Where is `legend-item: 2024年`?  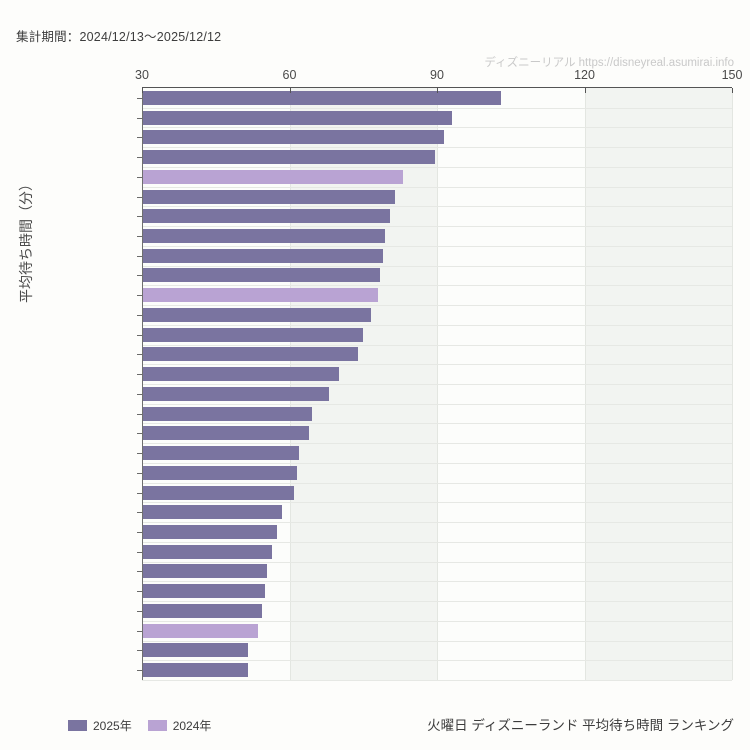 legend-item: 2024年 is located at coordinates (179, 725).